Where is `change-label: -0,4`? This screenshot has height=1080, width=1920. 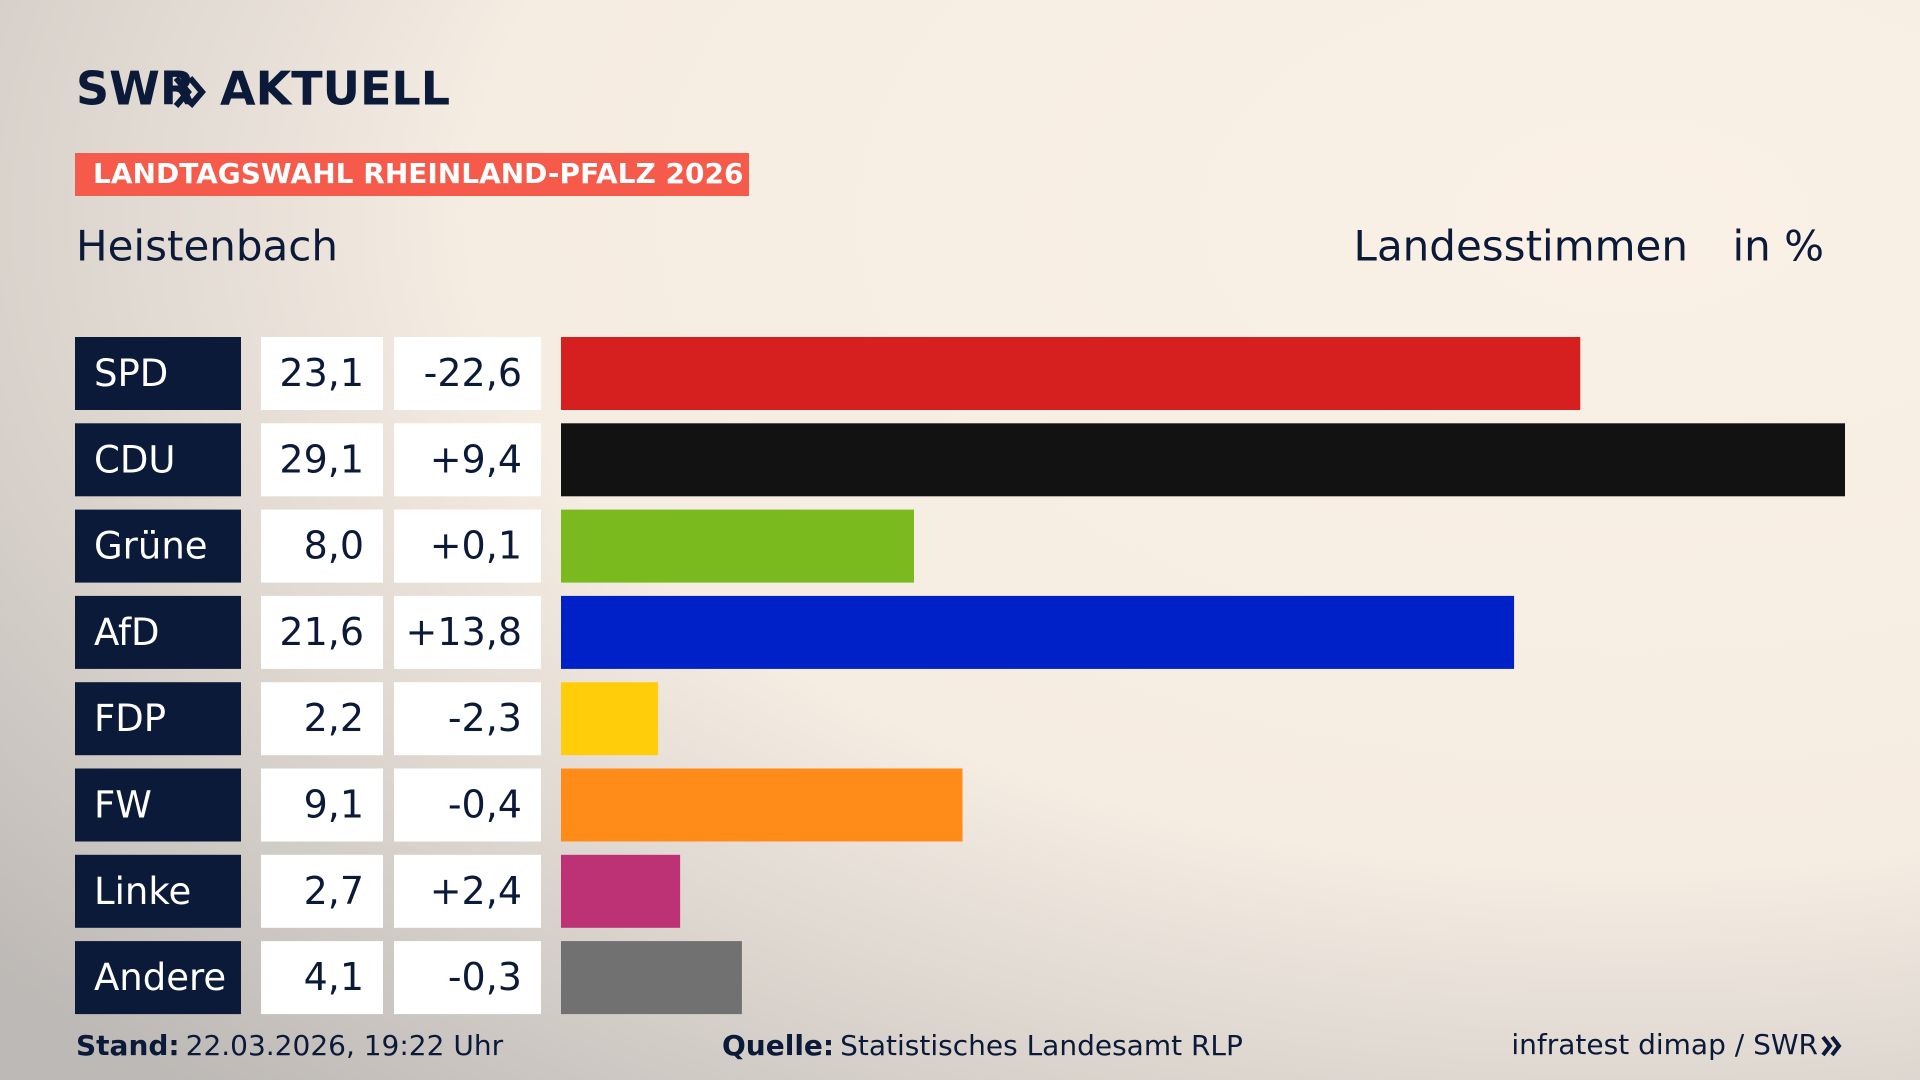 change-label: -0,4 is located at coordinates (485, 805).